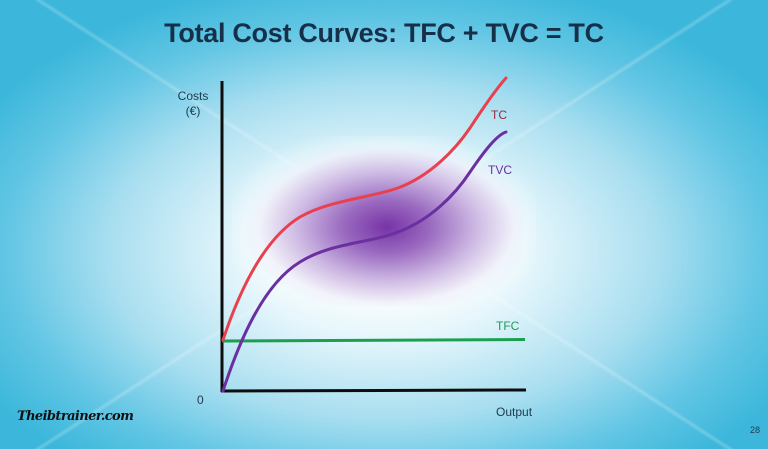 This screenshot has height=449, width=768. Describe the element at coordinates (514, 412) in the screenshot. I see `x-axis-label: Output` at that location.